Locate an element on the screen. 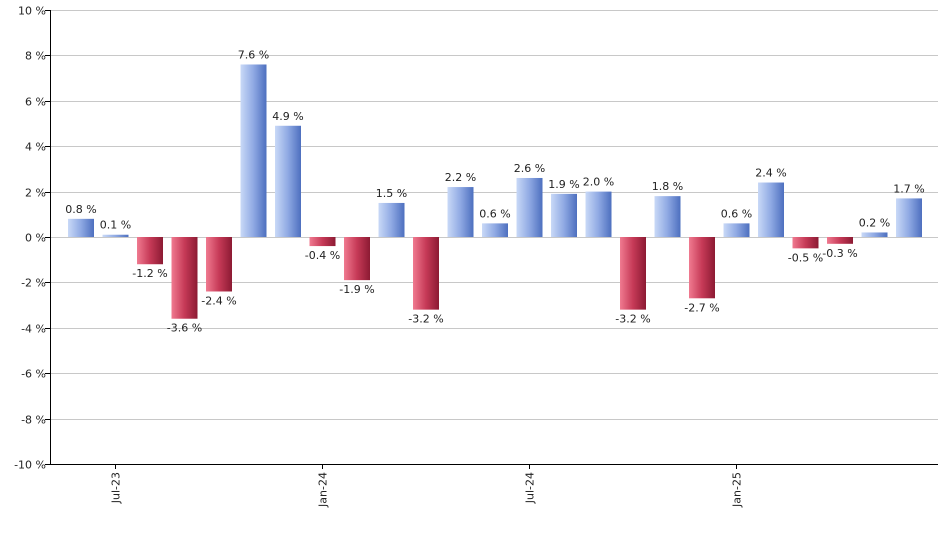 The width and height of the screenshot is (940, 554). bar-value-label: -2.4 % is located at coordinates (218, 300).